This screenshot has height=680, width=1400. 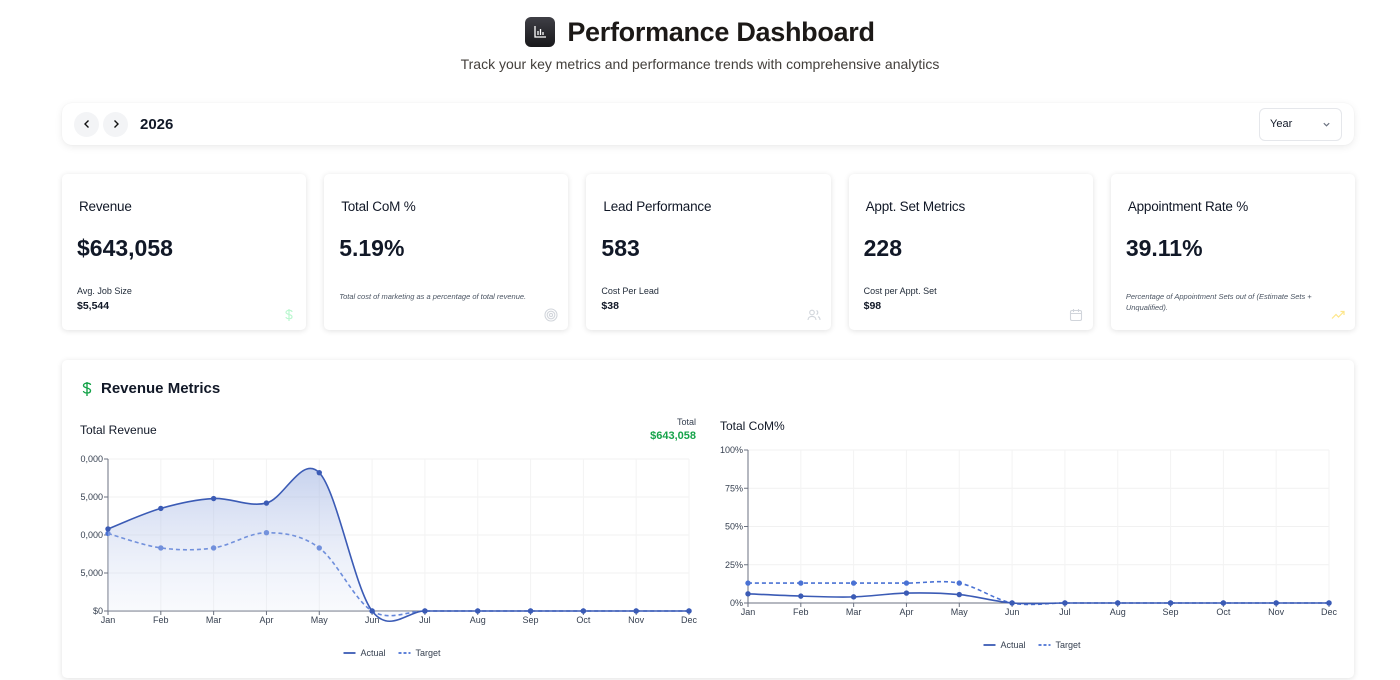 What do you see at coordinates (657, 206) in the screenshot?
I see `card-title: Lead Performance` at bounding box center [657, 206].